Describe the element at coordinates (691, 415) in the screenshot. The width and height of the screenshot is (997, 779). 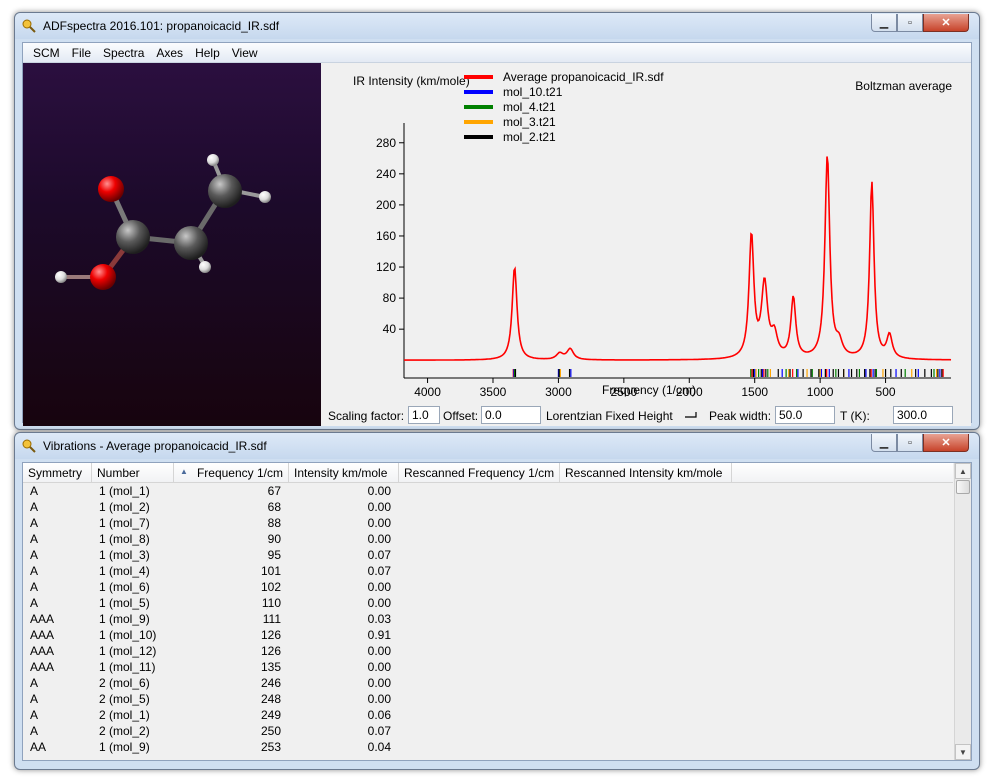
I see `lineshape-dropdown-icon` at that location.